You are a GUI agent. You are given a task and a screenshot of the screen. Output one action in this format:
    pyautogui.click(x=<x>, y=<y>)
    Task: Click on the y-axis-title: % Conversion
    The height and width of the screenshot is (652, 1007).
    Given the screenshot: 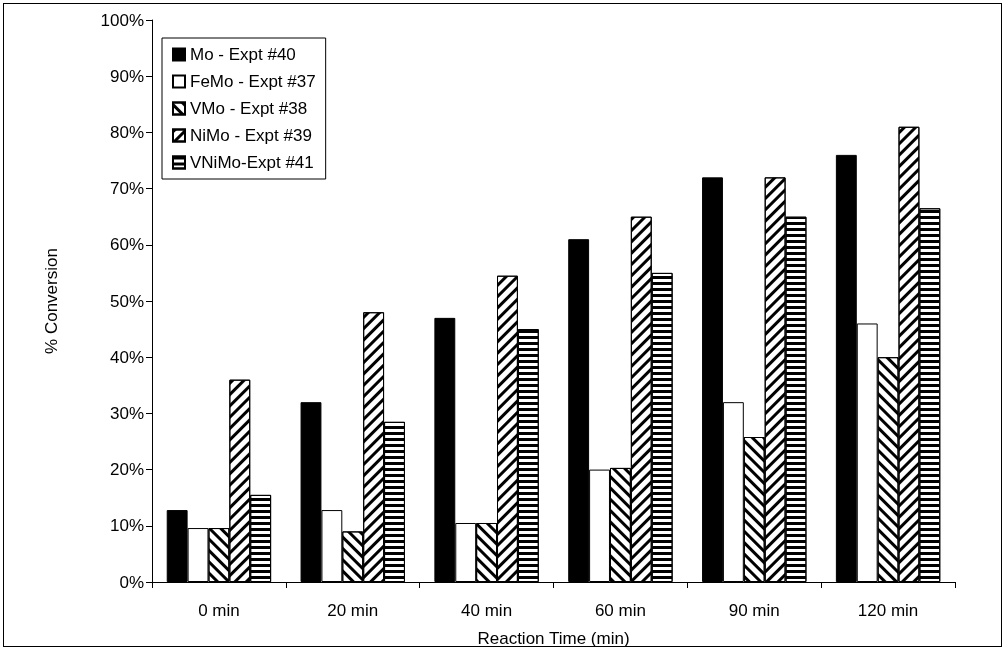 What is the action you would take?
    pyautogui.click(x=51, y=301)
    